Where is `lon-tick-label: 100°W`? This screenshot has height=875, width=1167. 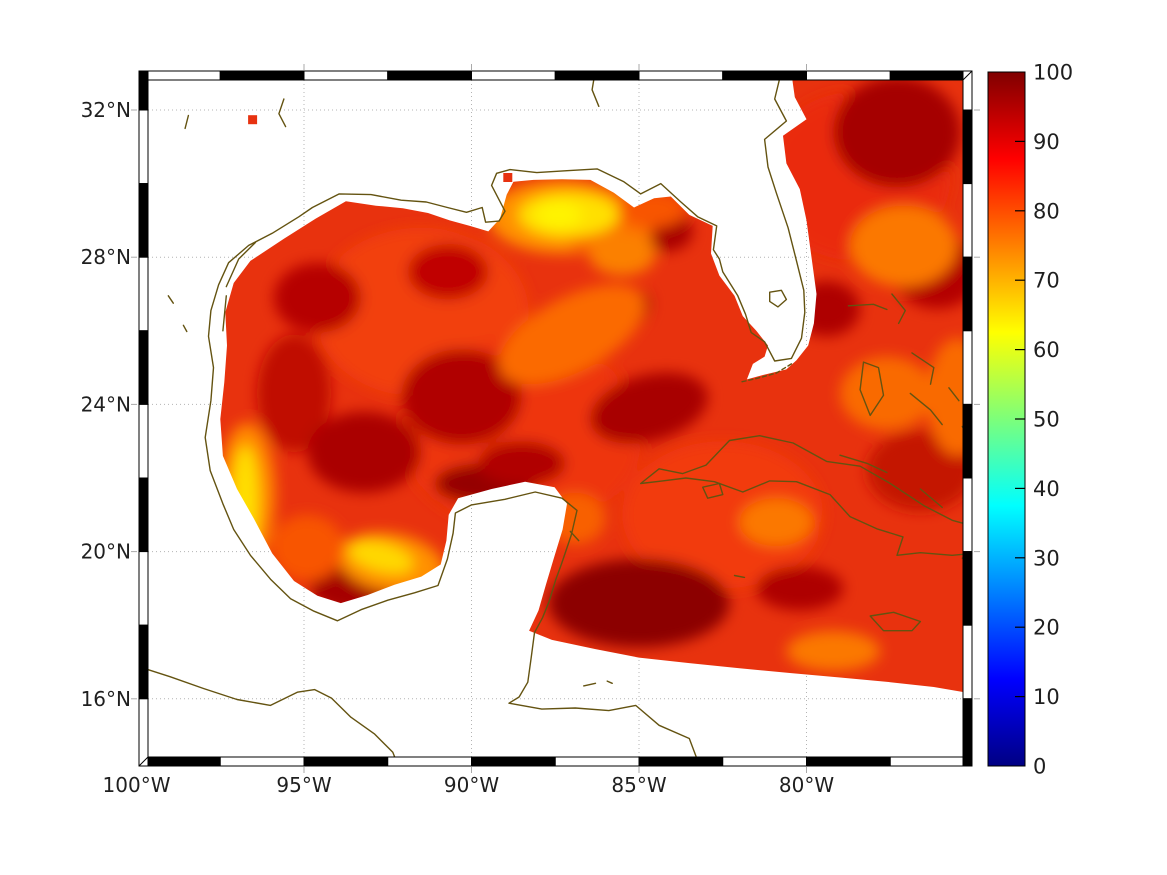 lon-tick-label: 100°W is located at coordinates (137, 785).